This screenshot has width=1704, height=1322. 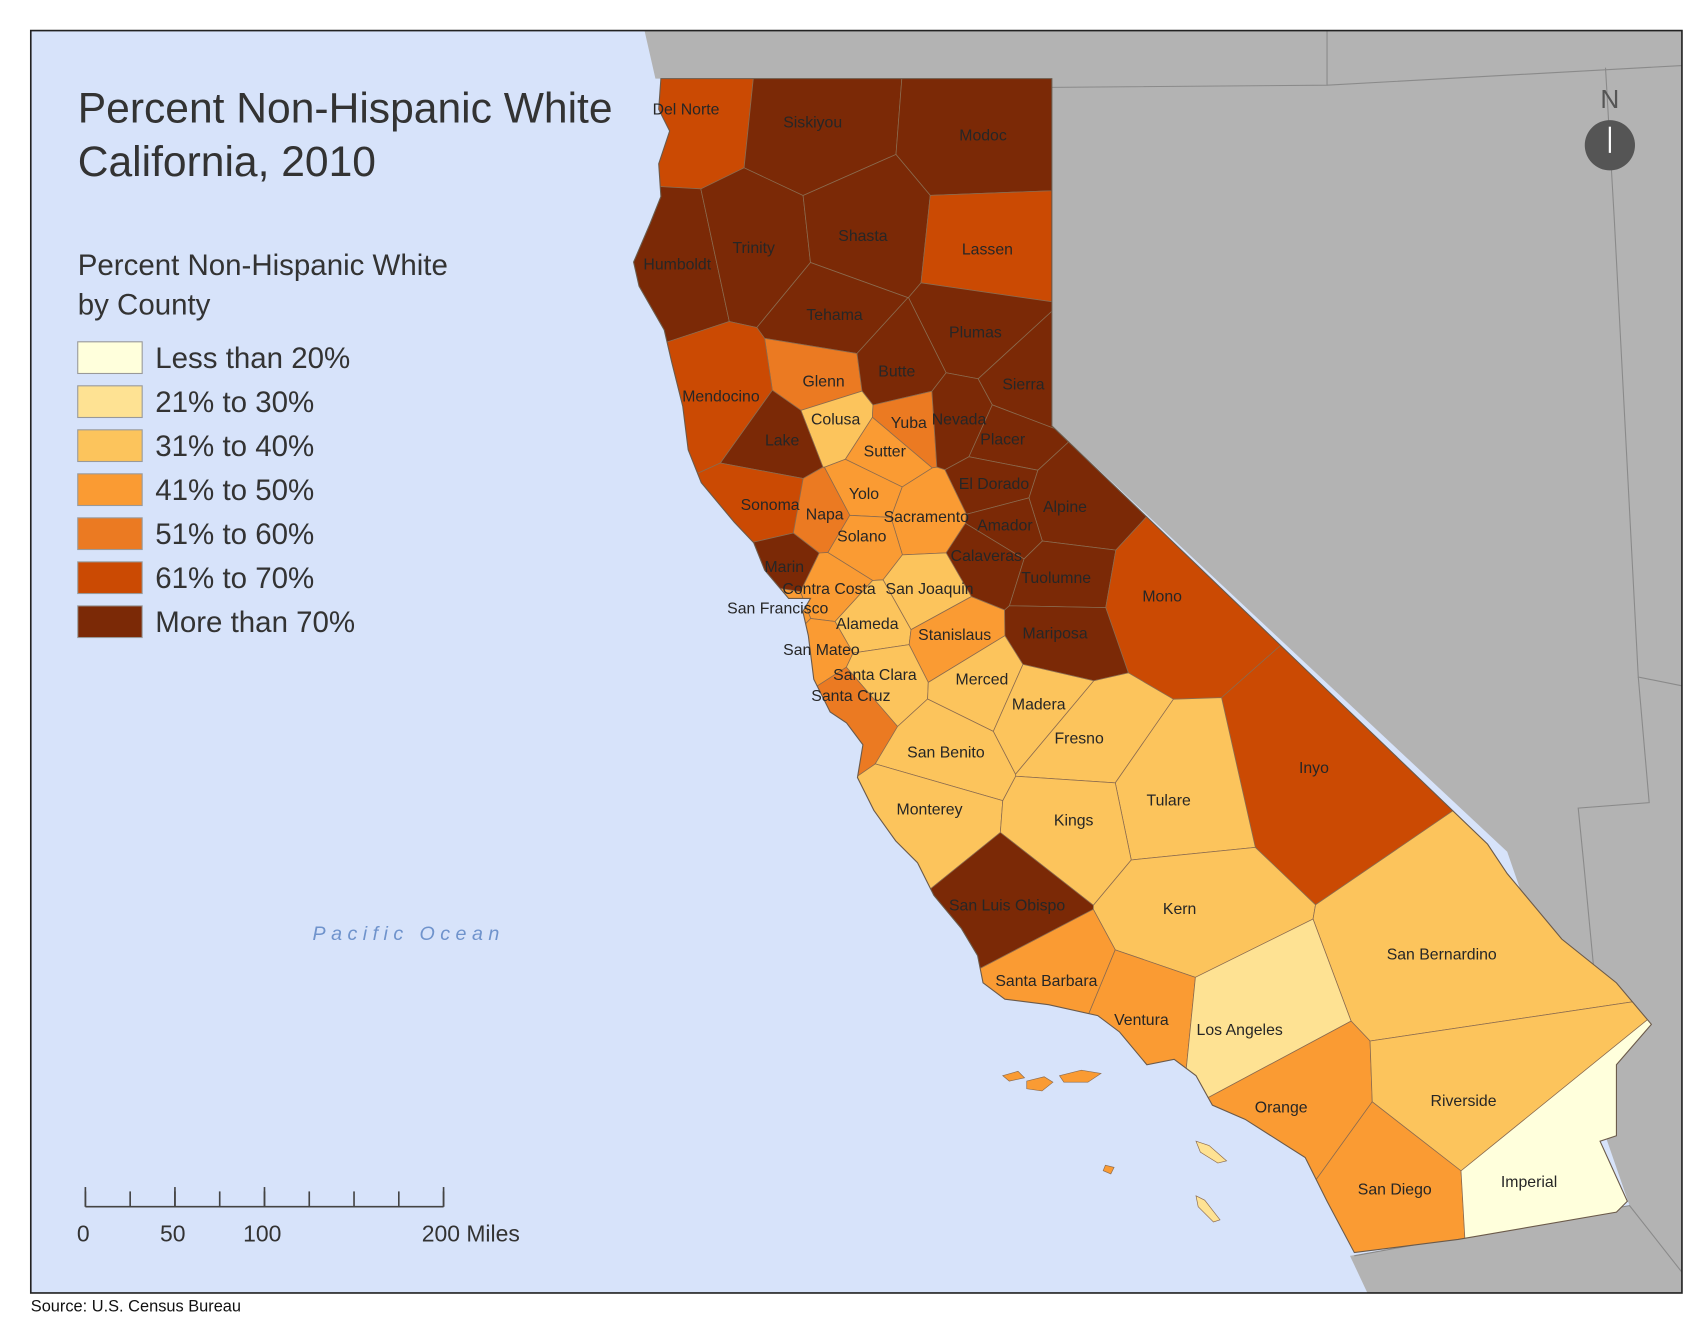 I want to click on county-label: Monterey, so click(x=930, y=809).